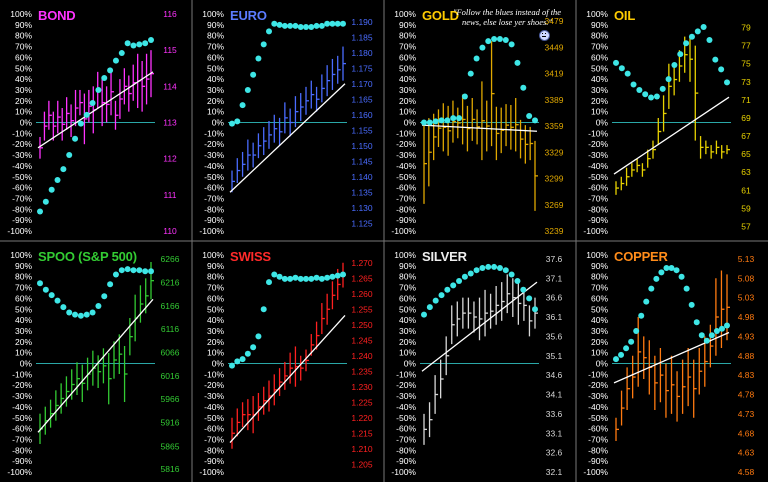  Describe the element at coordinates (362, 84) in the screenshot. I see `price-tick-label: 1.170` at that location.